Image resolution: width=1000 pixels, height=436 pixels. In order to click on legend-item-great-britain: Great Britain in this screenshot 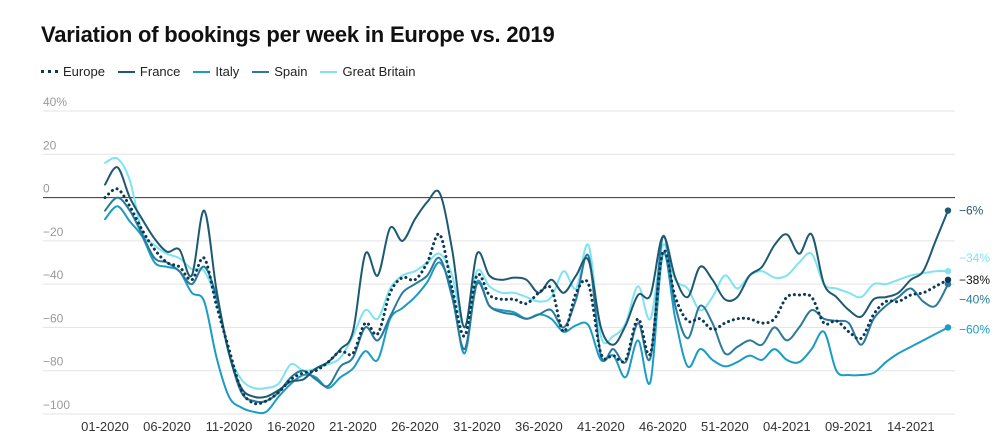, I will do `click(367, 71)`.